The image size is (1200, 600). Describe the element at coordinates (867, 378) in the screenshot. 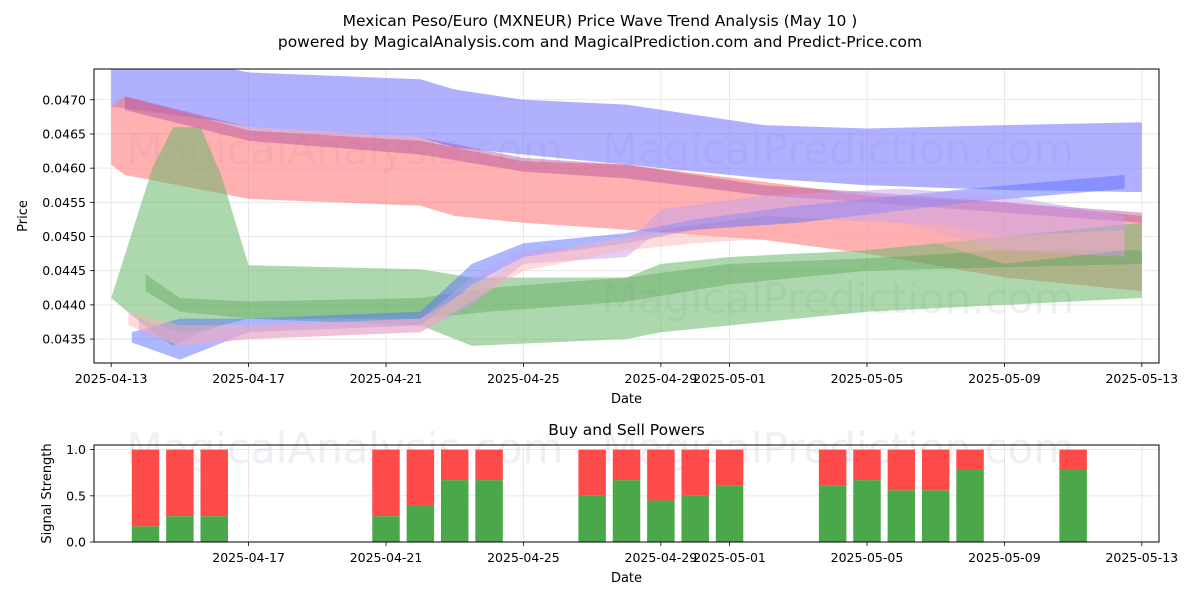

I see `top-x-tick-label: 2025-05-05` at that location.